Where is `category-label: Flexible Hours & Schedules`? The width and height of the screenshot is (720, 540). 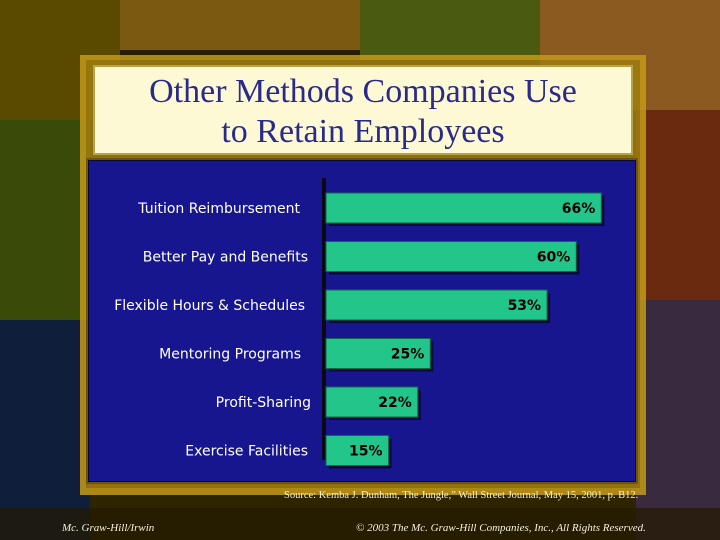
category-label: Flexible Hours & Schedules is located at coordinates (209, 306).